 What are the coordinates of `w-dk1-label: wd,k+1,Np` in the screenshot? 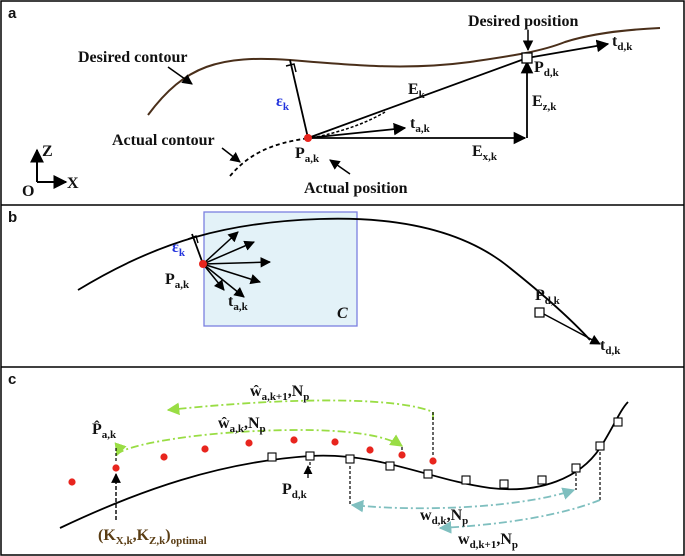 It's located at (488, 541).